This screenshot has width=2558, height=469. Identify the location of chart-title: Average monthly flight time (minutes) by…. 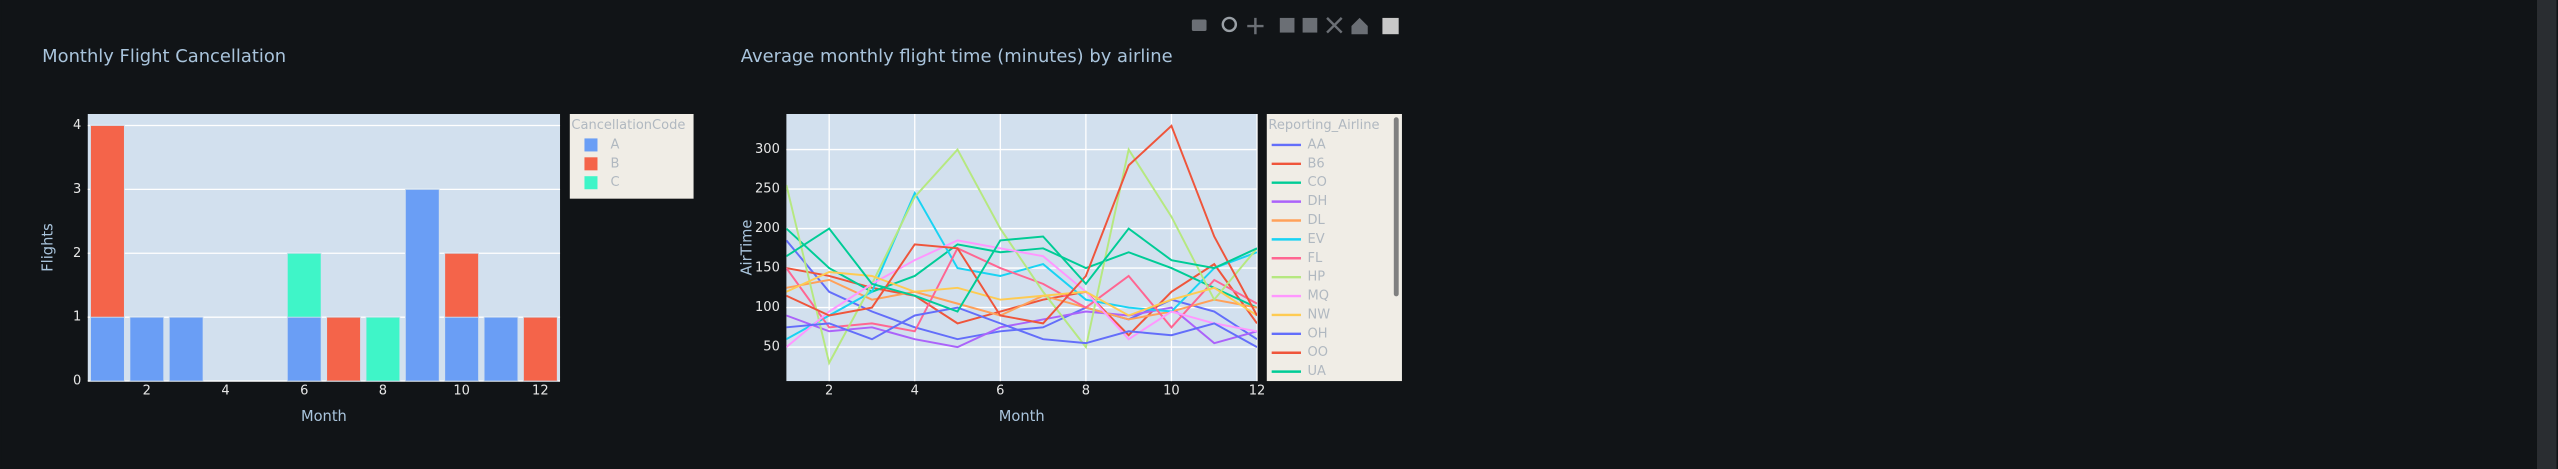
(957, 56).